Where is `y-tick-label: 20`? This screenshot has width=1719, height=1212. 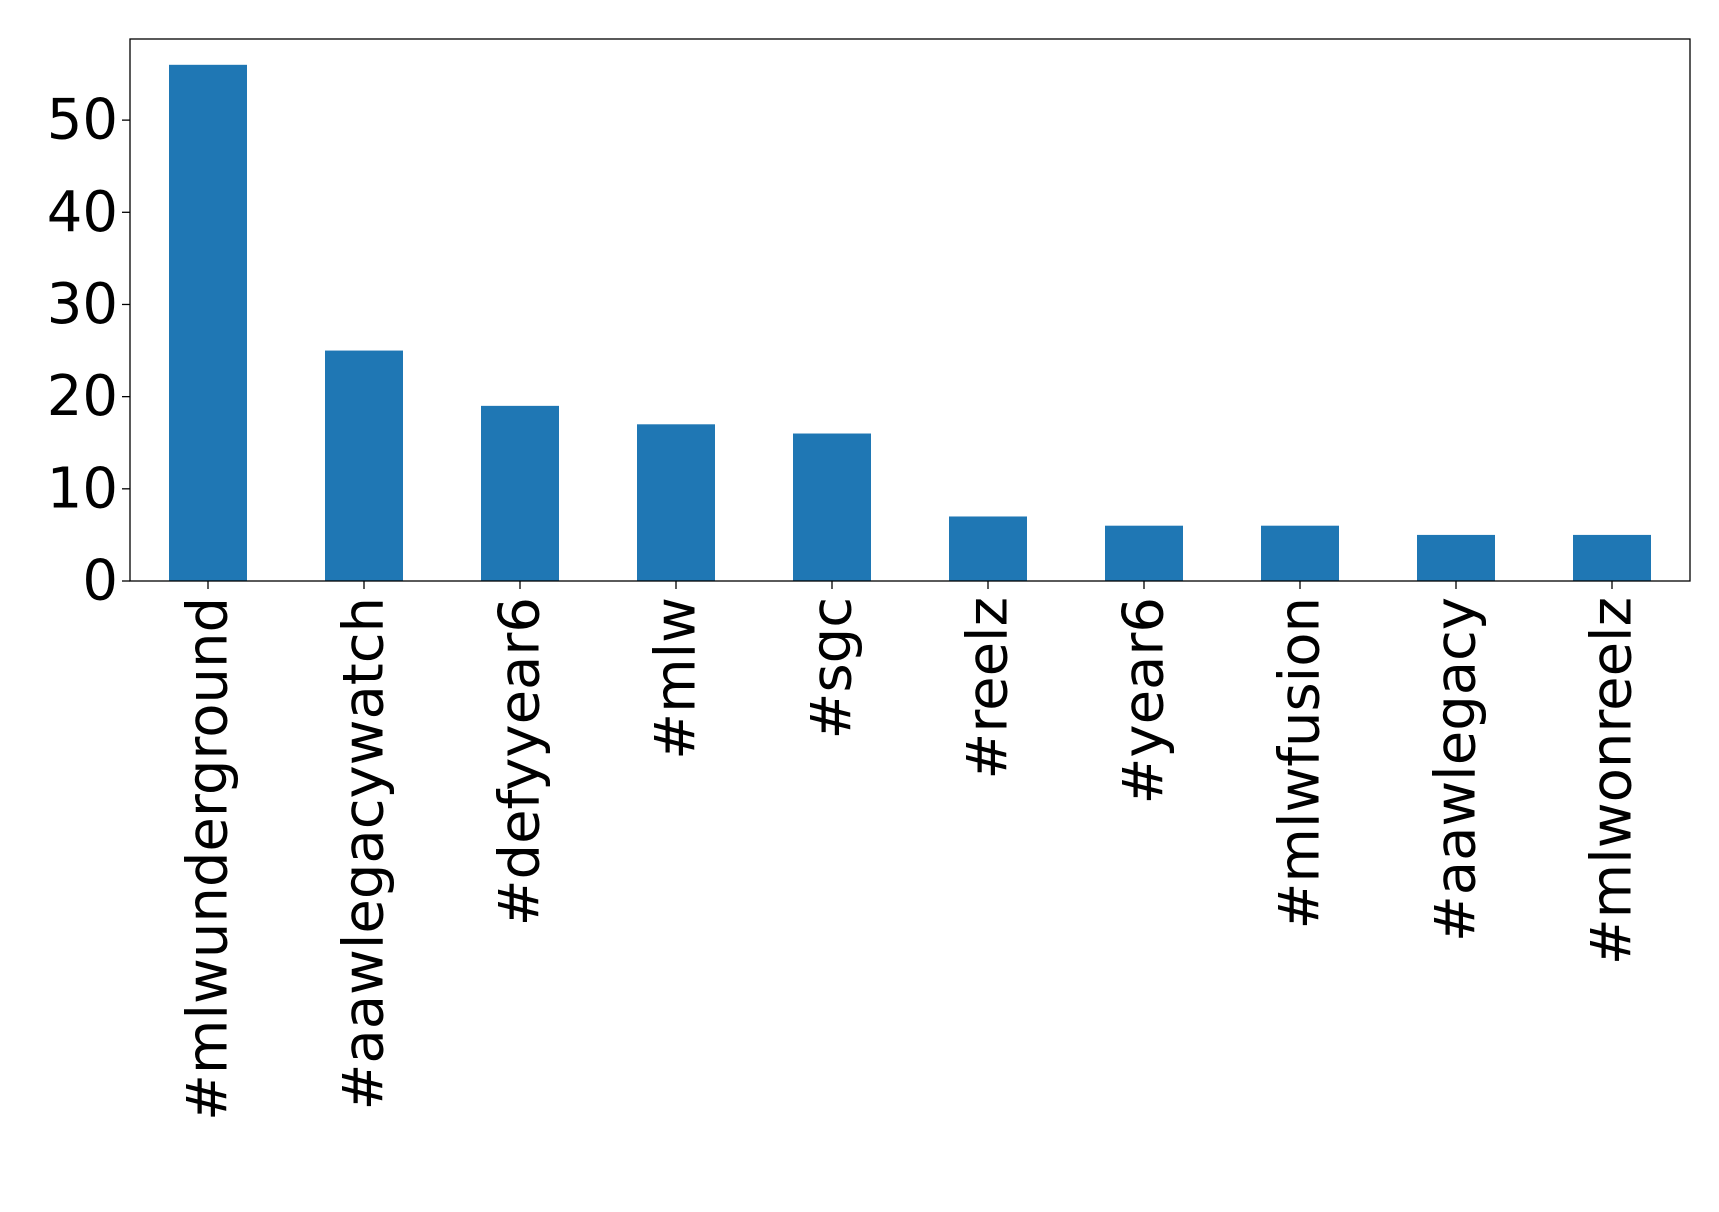 y-tick-label: 20 is located at coordinates (82, 396).